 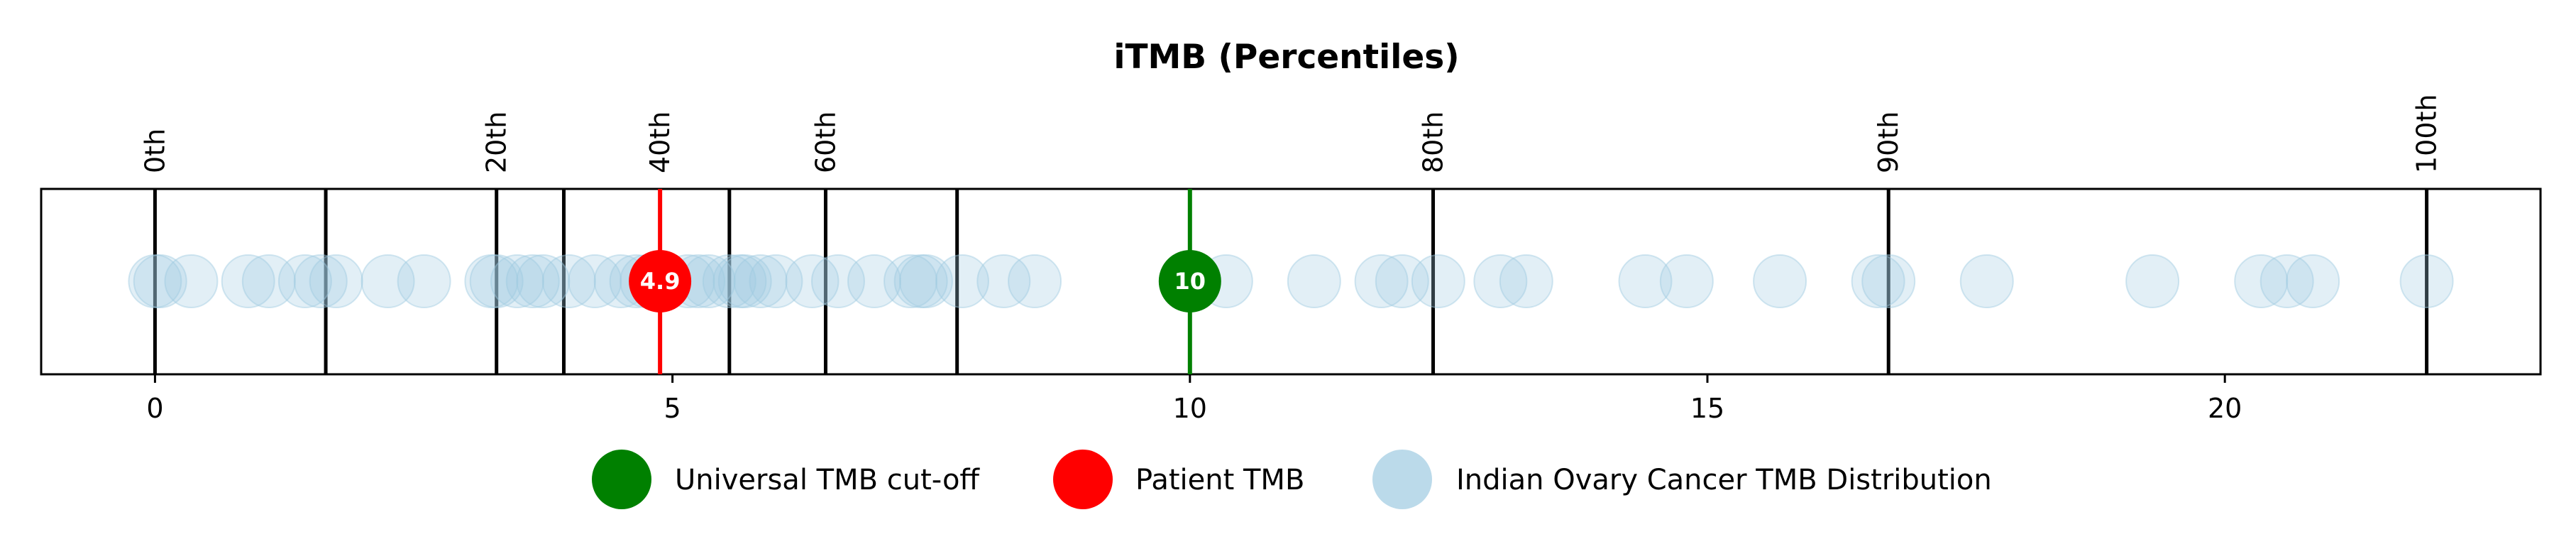 I want to click on percentile-label: 80th, so click(x=1433, y=143).